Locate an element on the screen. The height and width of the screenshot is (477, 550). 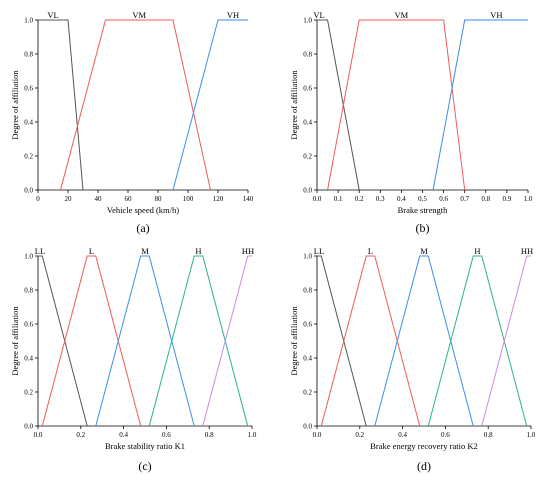
x-tick-label: 60 is located at coordinates (129, 199).